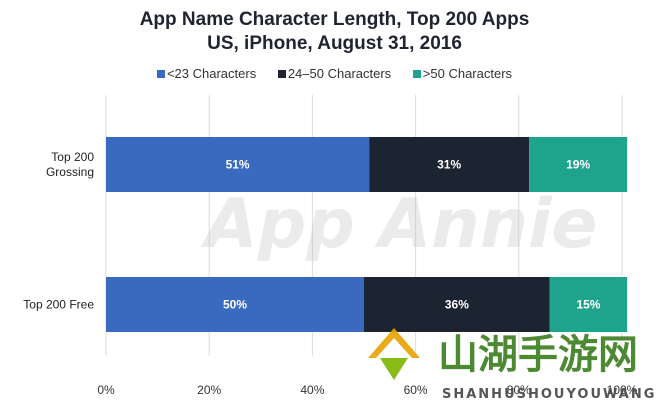 The height and width of the screenshot is (409, 669). Describe the element at coordinates (416, 74) in the screenshot. I see `legend-swatch-long` at that location.